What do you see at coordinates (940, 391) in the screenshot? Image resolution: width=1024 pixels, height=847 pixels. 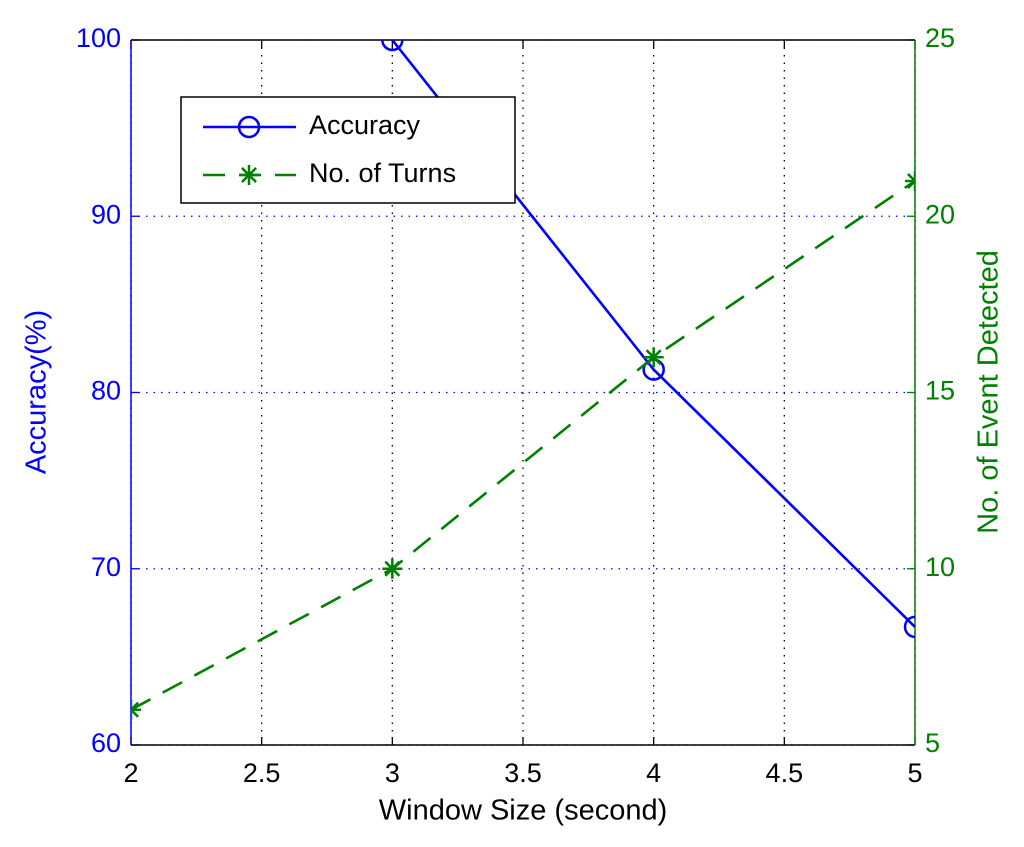 I see `y2-tick-label: 15` at bounding box center [940, 391].